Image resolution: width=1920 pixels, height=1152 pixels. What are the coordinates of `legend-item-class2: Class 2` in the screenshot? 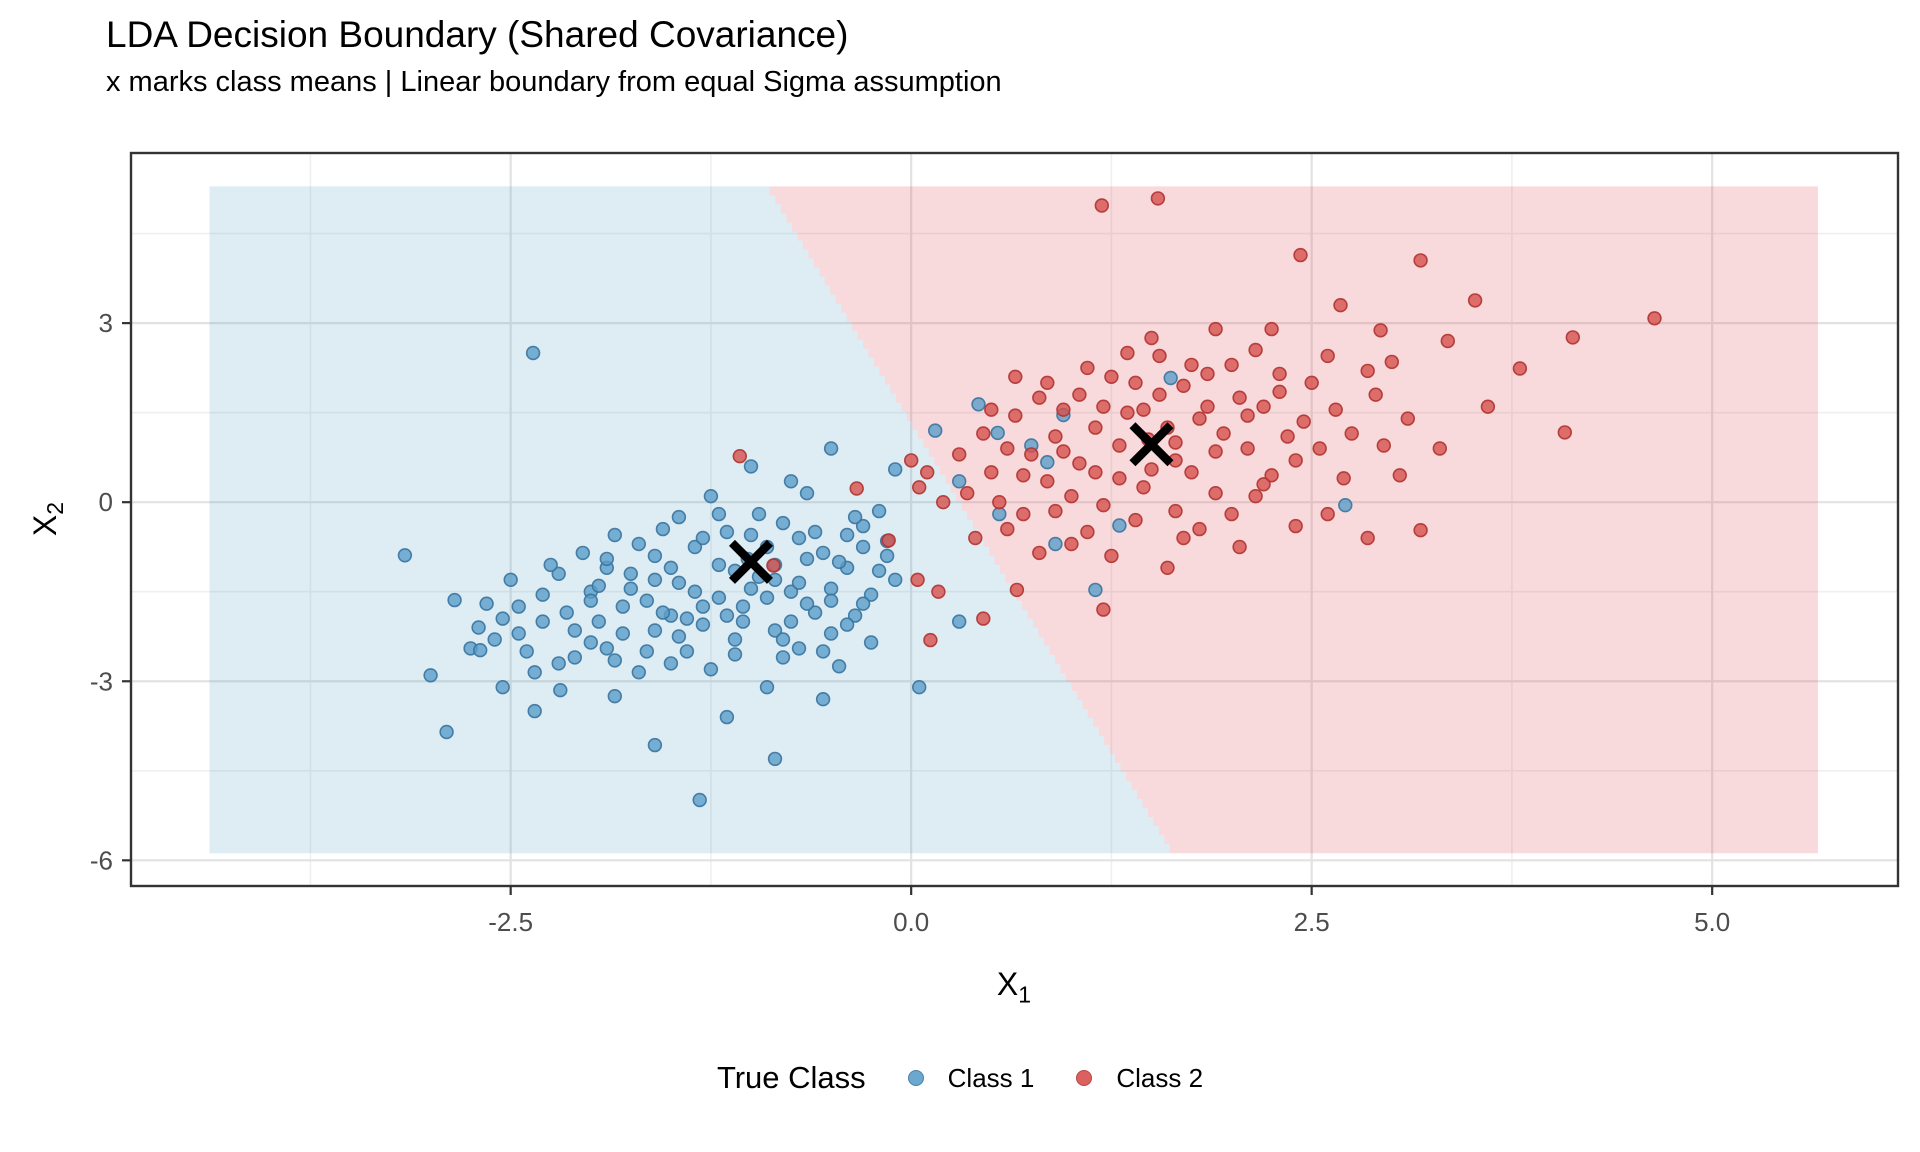 It's located at (1139, 1078).